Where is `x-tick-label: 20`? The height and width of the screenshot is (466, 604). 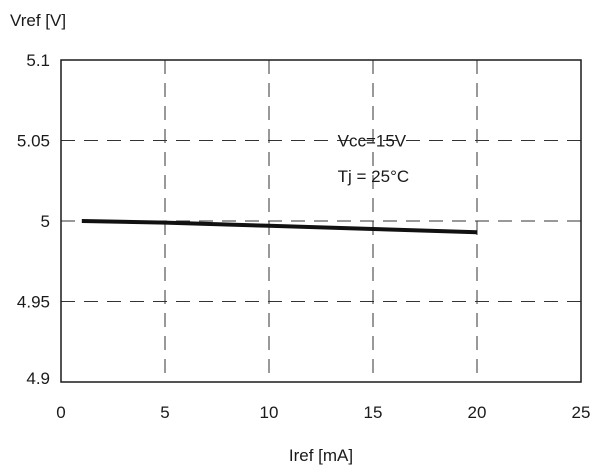
x-tick-label: 20 is located at coordinates (477, 412).